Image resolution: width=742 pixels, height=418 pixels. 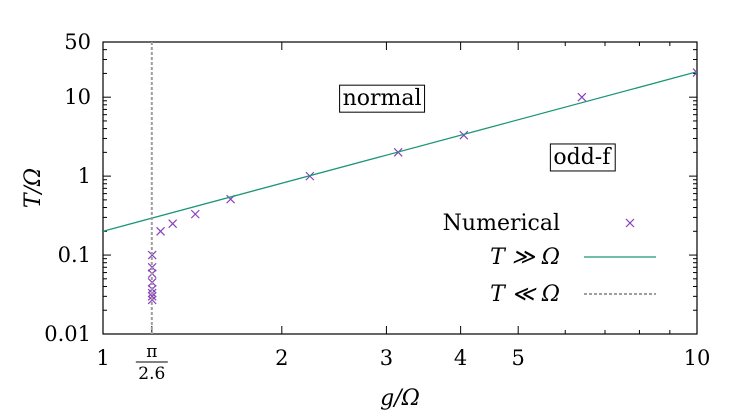 I want to click on region-annotations: normal odd-f, so click(x=477, y=128).